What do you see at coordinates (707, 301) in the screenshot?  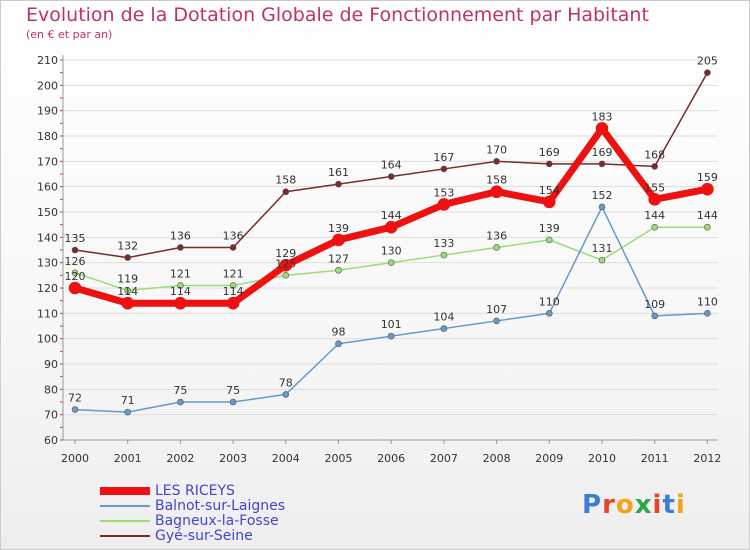 I see `data-label: 110` at bounding box center [707, 301].